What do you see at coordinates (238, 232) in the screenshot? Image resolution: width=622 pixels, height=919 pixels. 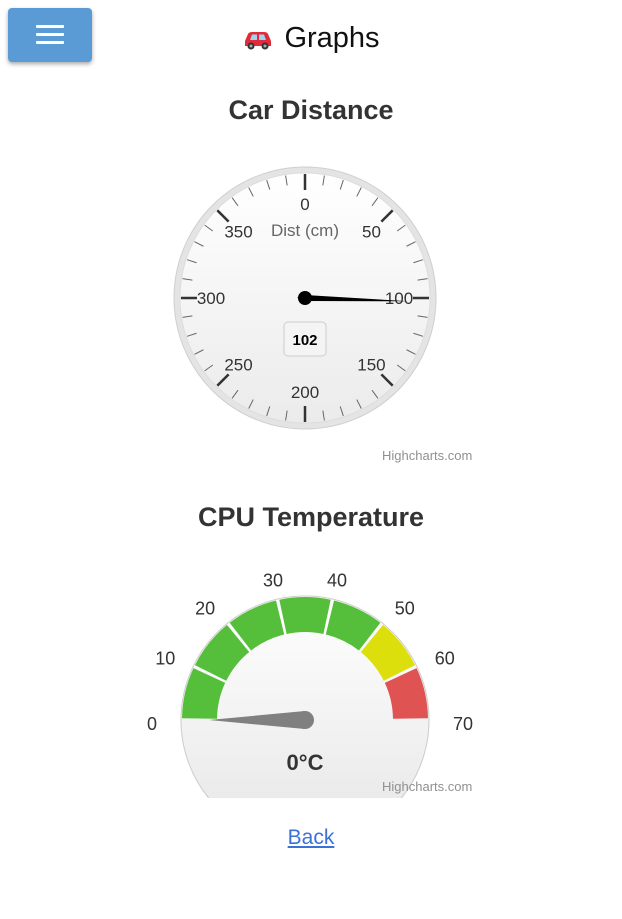 I see `tick-label: 350` at bounding box center [238, 232].